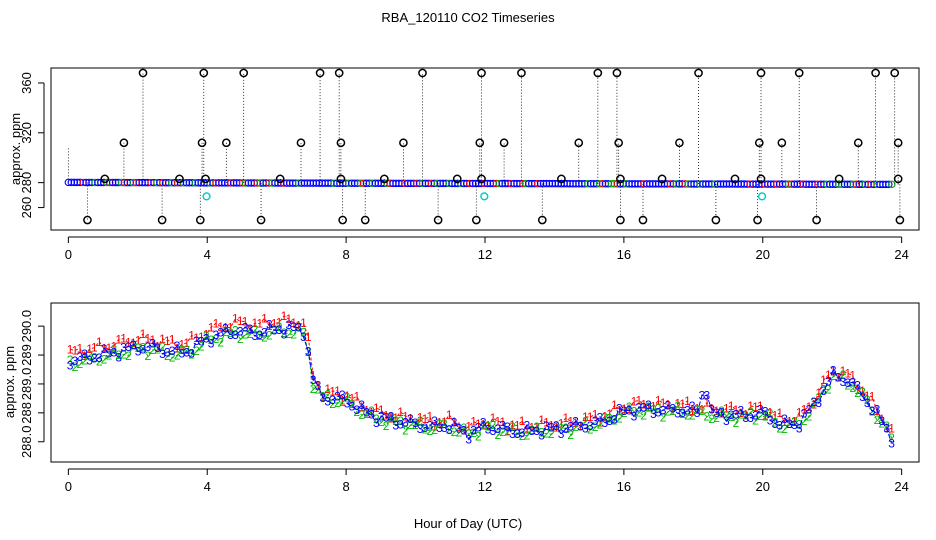 This screenshot has width=936, height=540. I want to click on x-axis-label: Hour of Day (UTC), so click(468, 523).